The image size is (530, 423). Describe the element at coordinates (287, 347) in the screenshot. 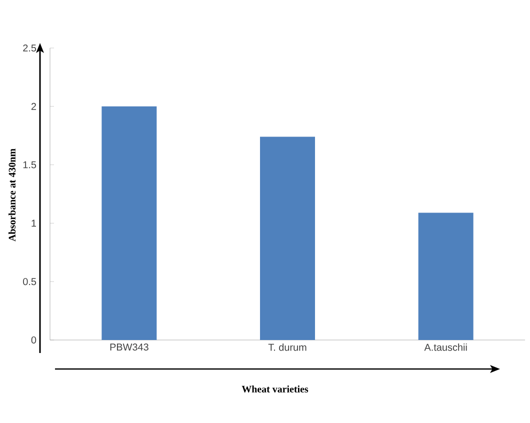

I see `x-tick-label: T. durum` at that location.